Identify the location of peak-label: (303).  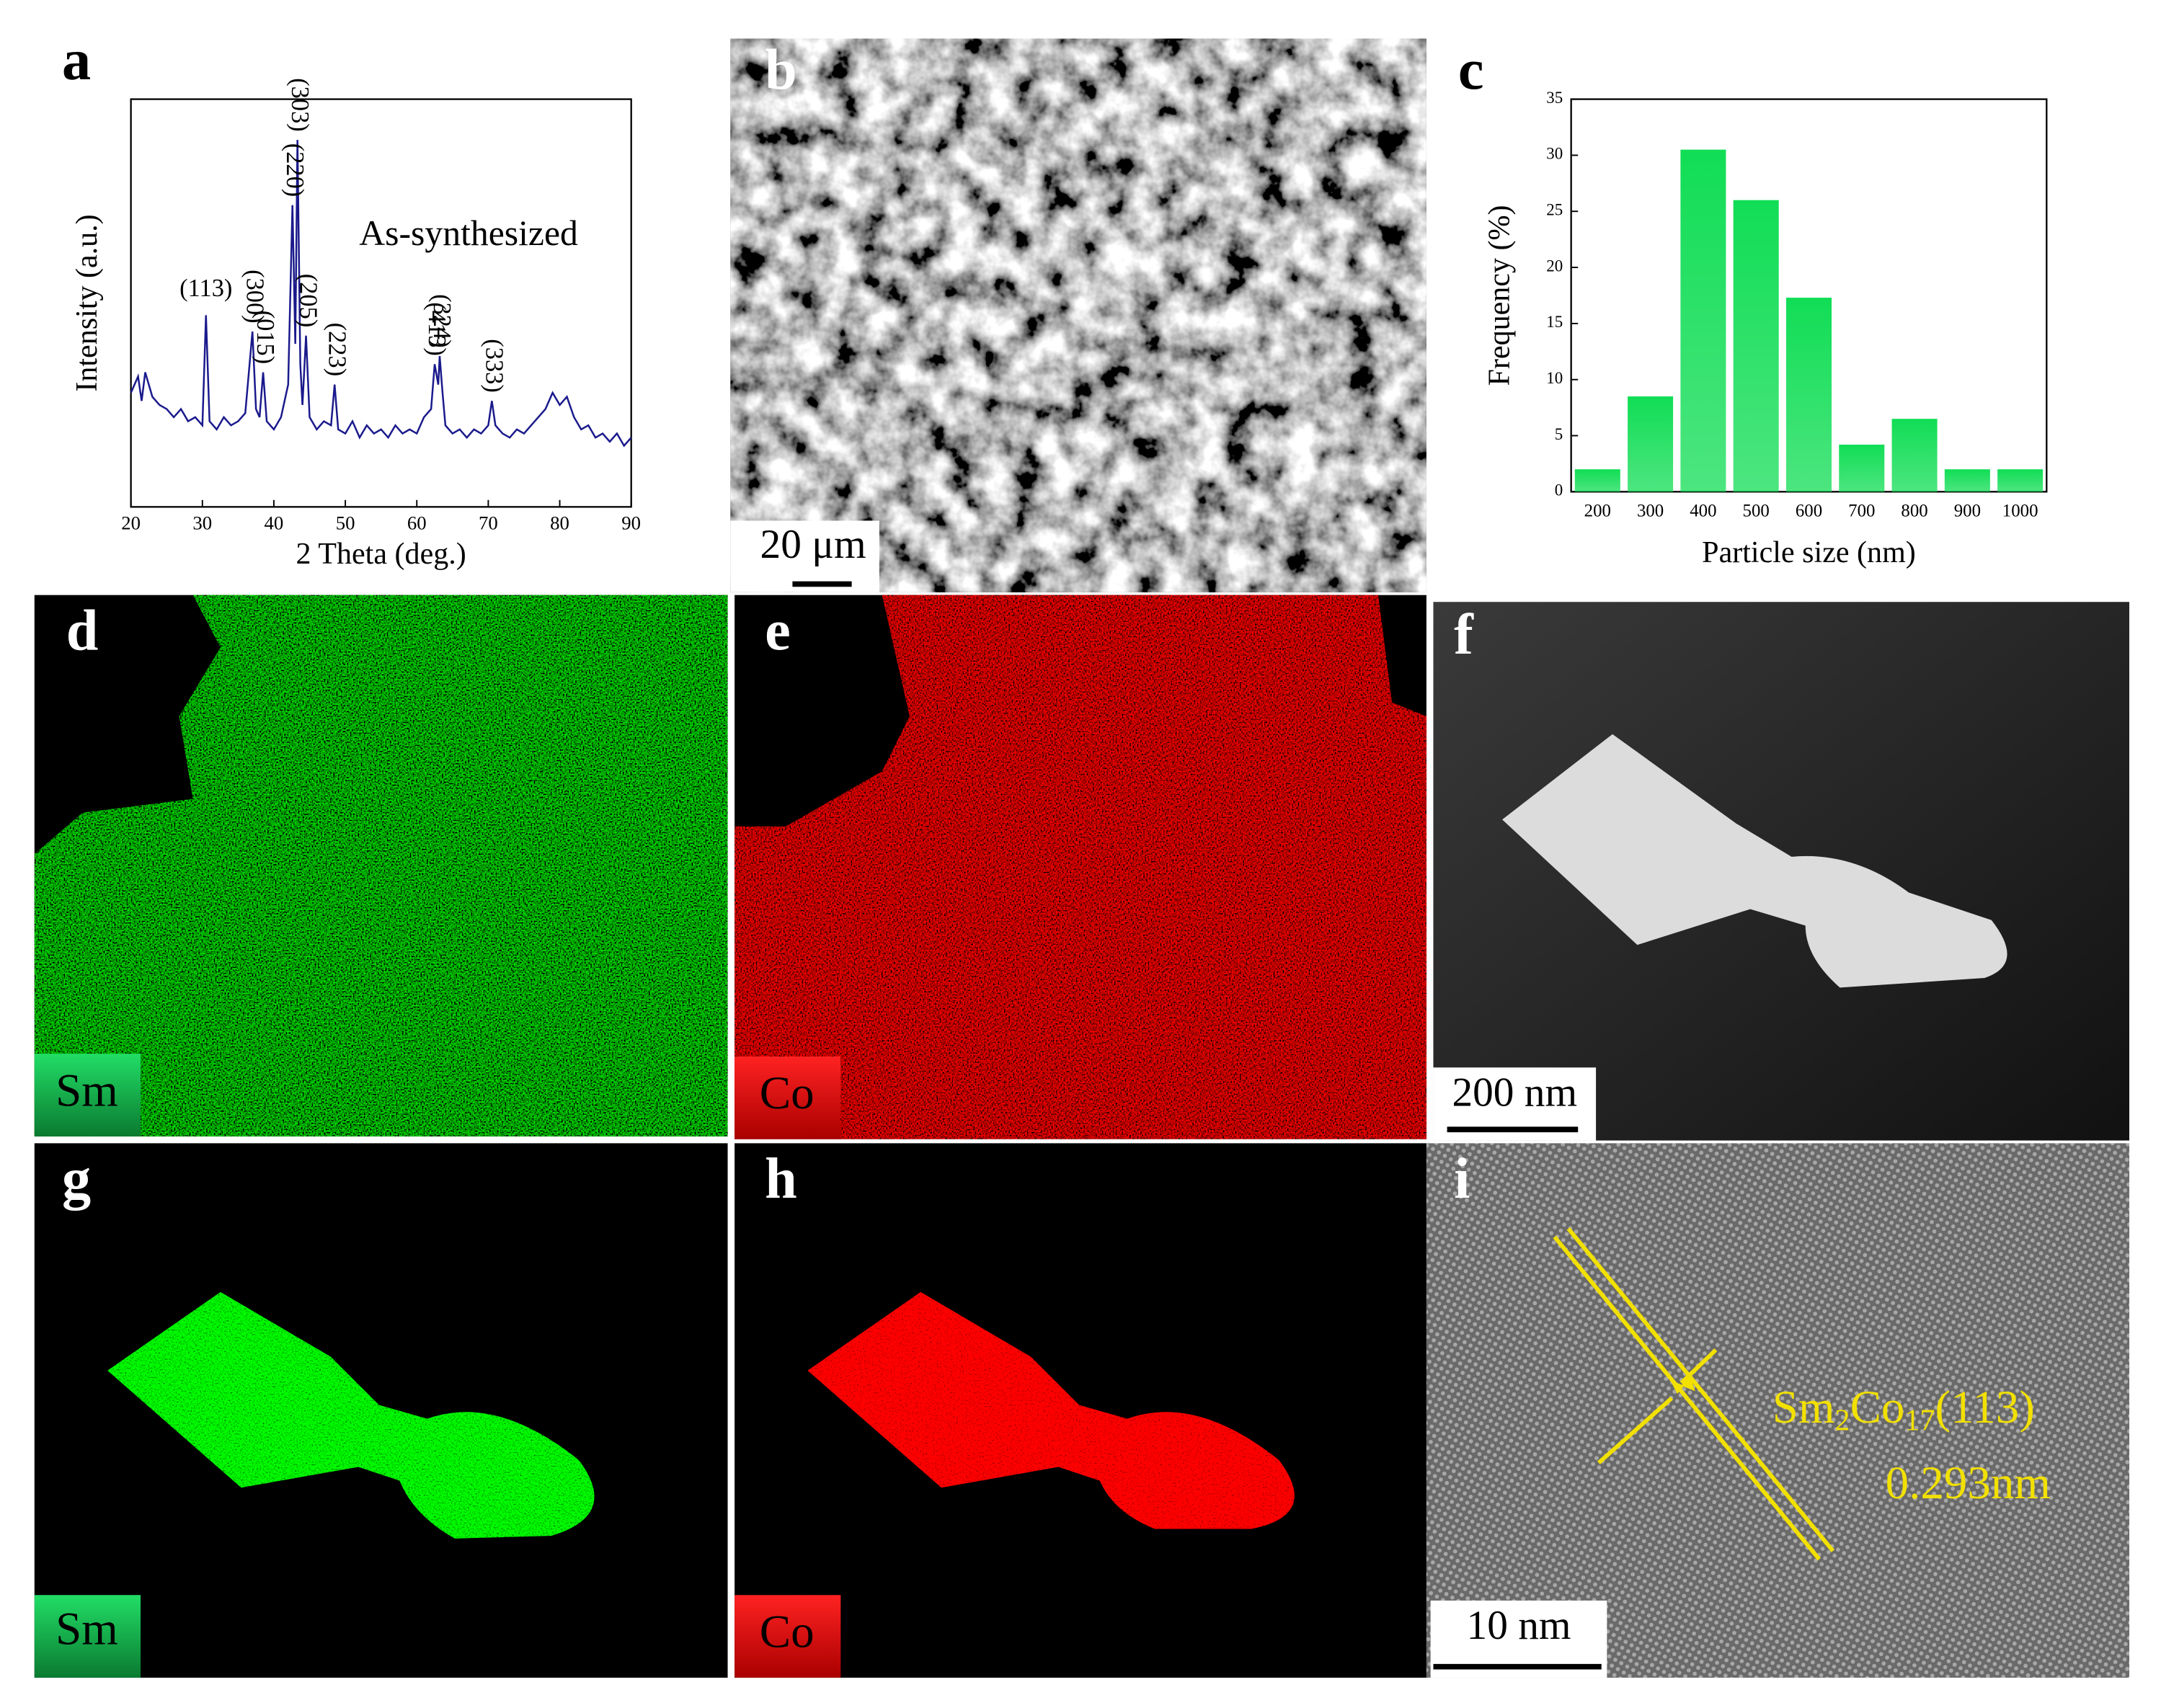
(300, 104).